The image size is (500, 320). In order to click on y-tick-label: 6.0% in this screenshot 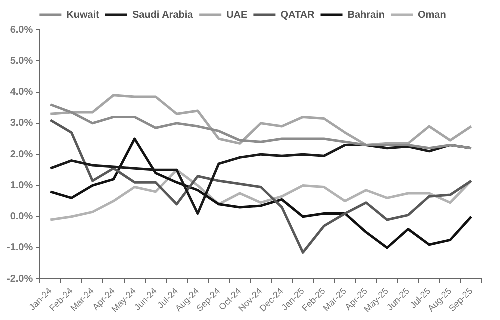, I will do `click(22, 30)`.